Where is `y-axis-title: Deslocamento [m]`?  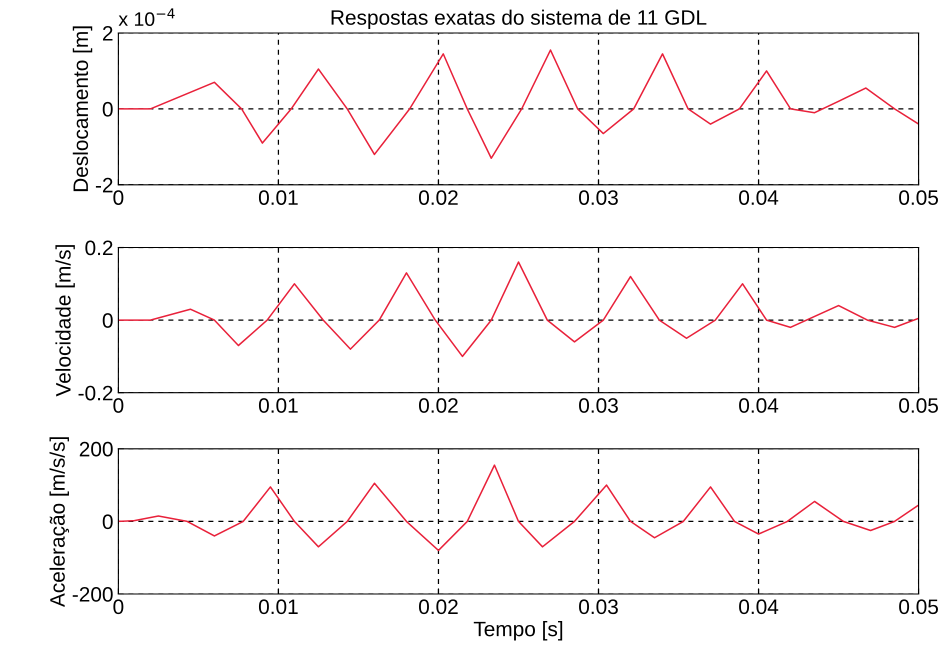 y-axis-title: Deslocamento [m] is located at coordinates (82, 109).